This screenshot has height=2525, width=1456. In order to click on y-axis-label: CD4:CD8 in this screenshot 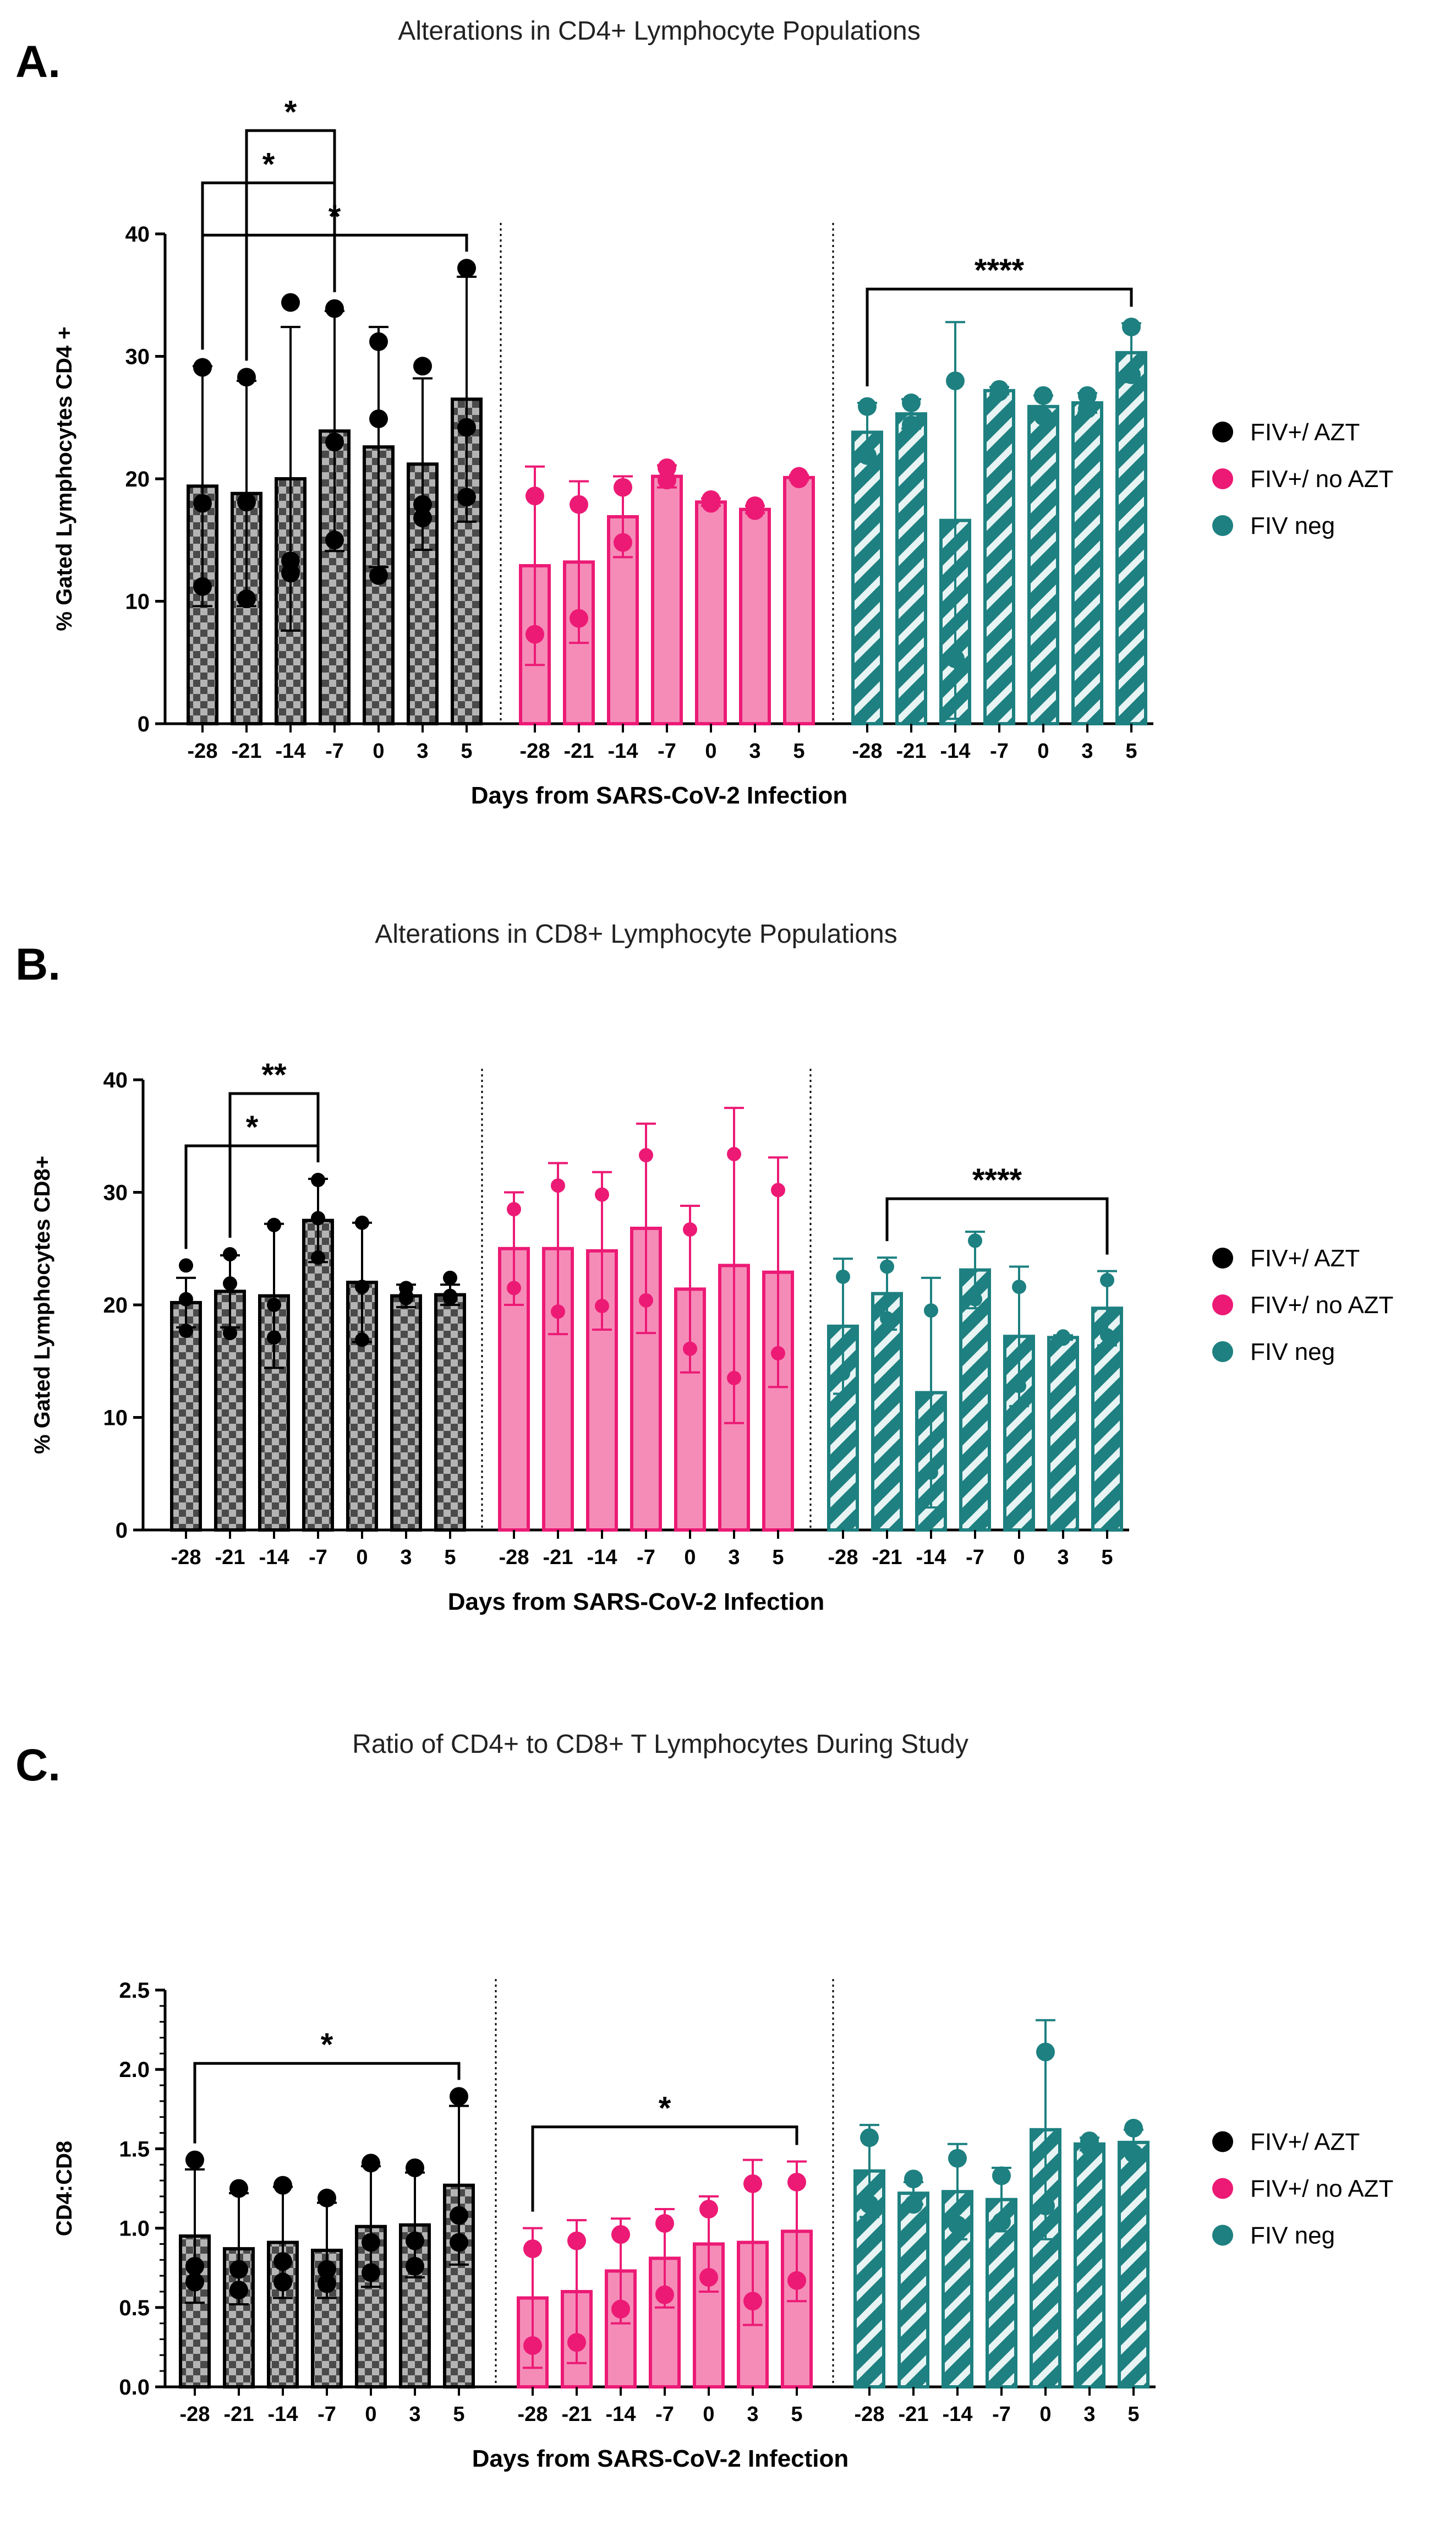, I will do `click(64, 2188)`.